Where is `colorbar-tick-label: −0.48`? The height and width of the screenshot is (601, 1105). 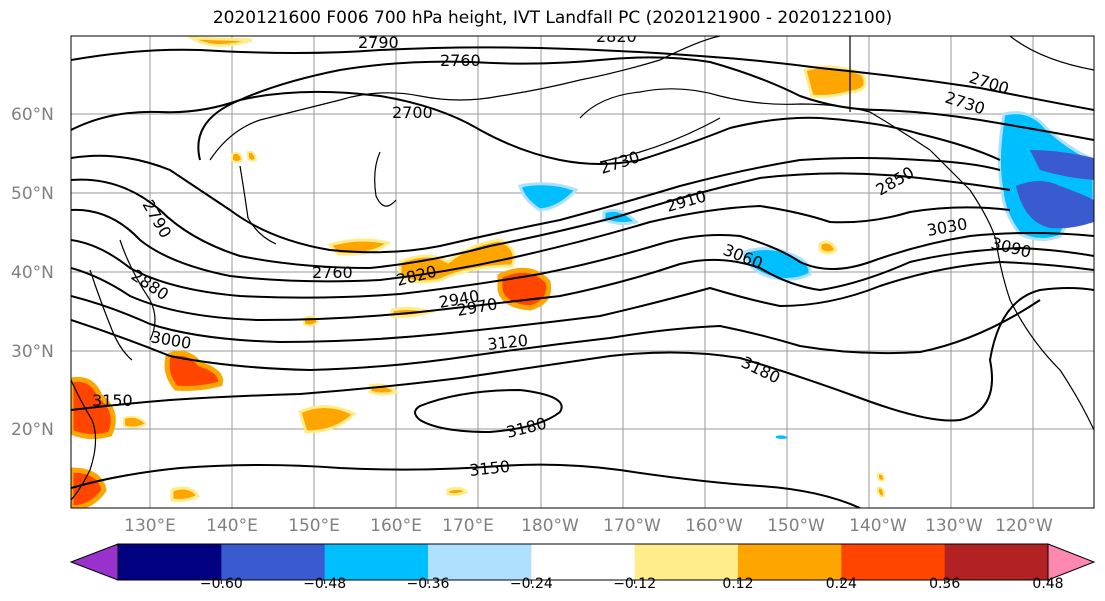 colorbar-tick-label: −0.48 is located at coordinates (324, 584).